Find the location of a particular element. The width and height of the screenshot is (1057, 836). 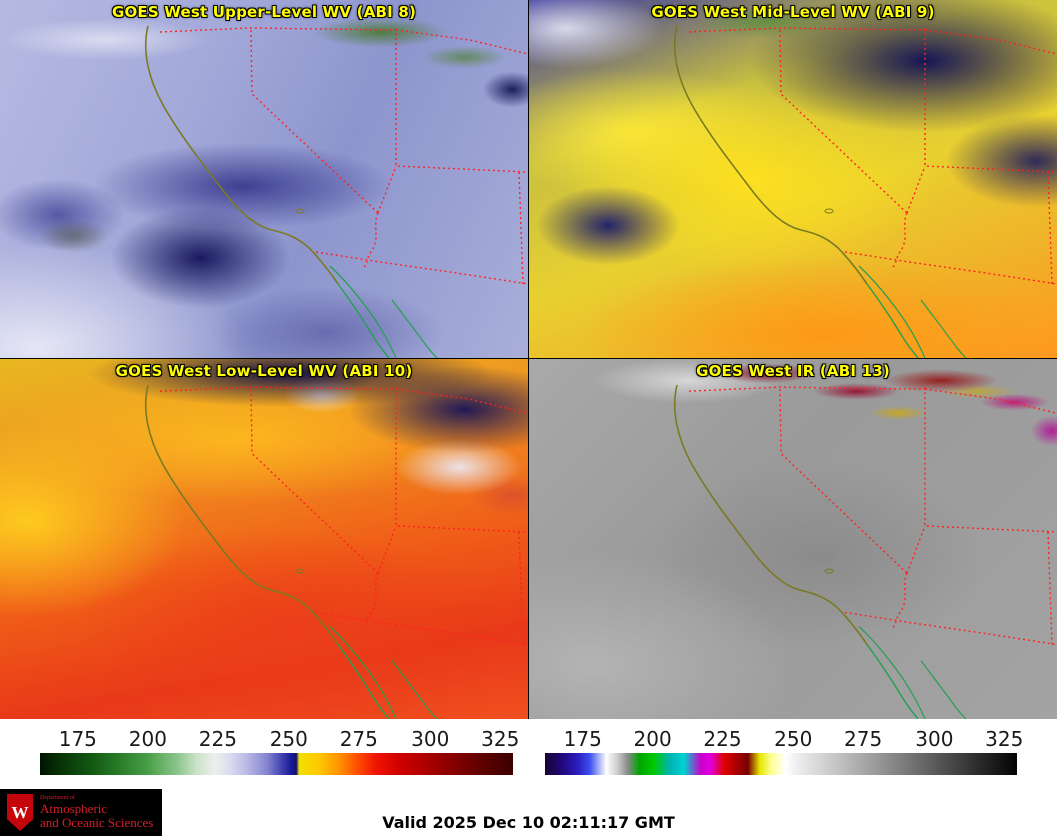

crest-letter: W is located at coordinates (20, 812).